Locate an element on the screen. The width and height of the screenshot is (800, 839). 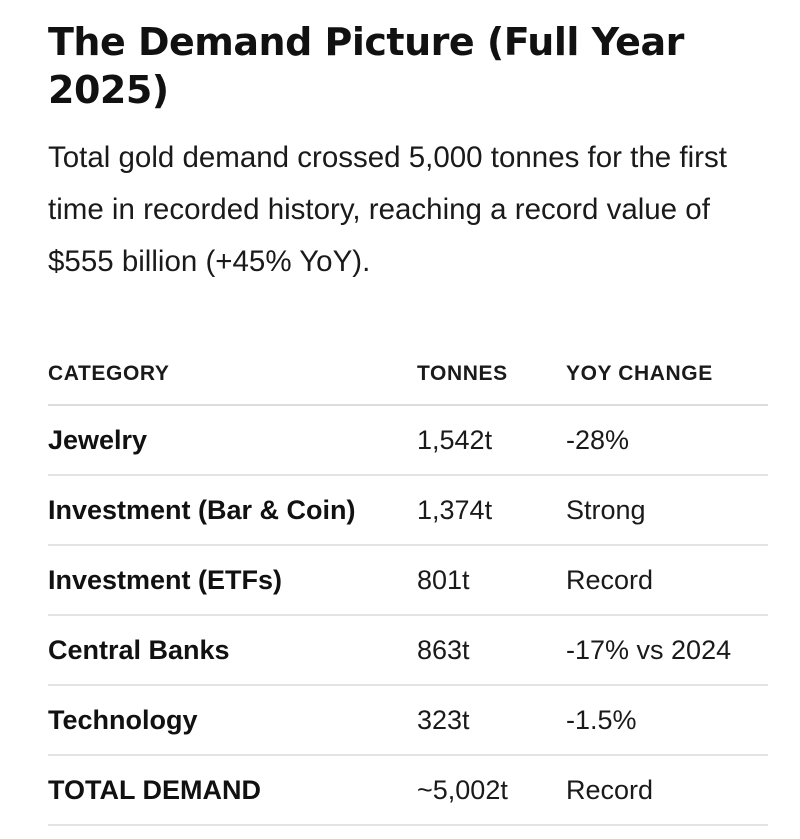
cell-category: TOTAL DEMAND is located at coordinates (232, 790).